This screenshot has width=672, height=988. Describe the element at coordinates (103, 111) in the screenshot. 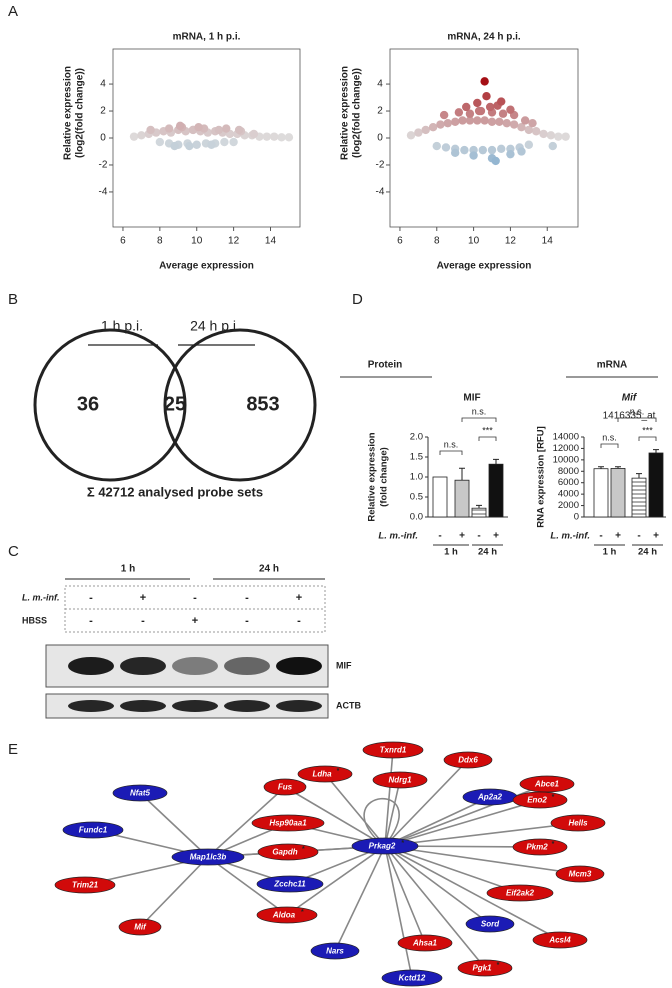

I see `y-tick-label: 2` at that location.